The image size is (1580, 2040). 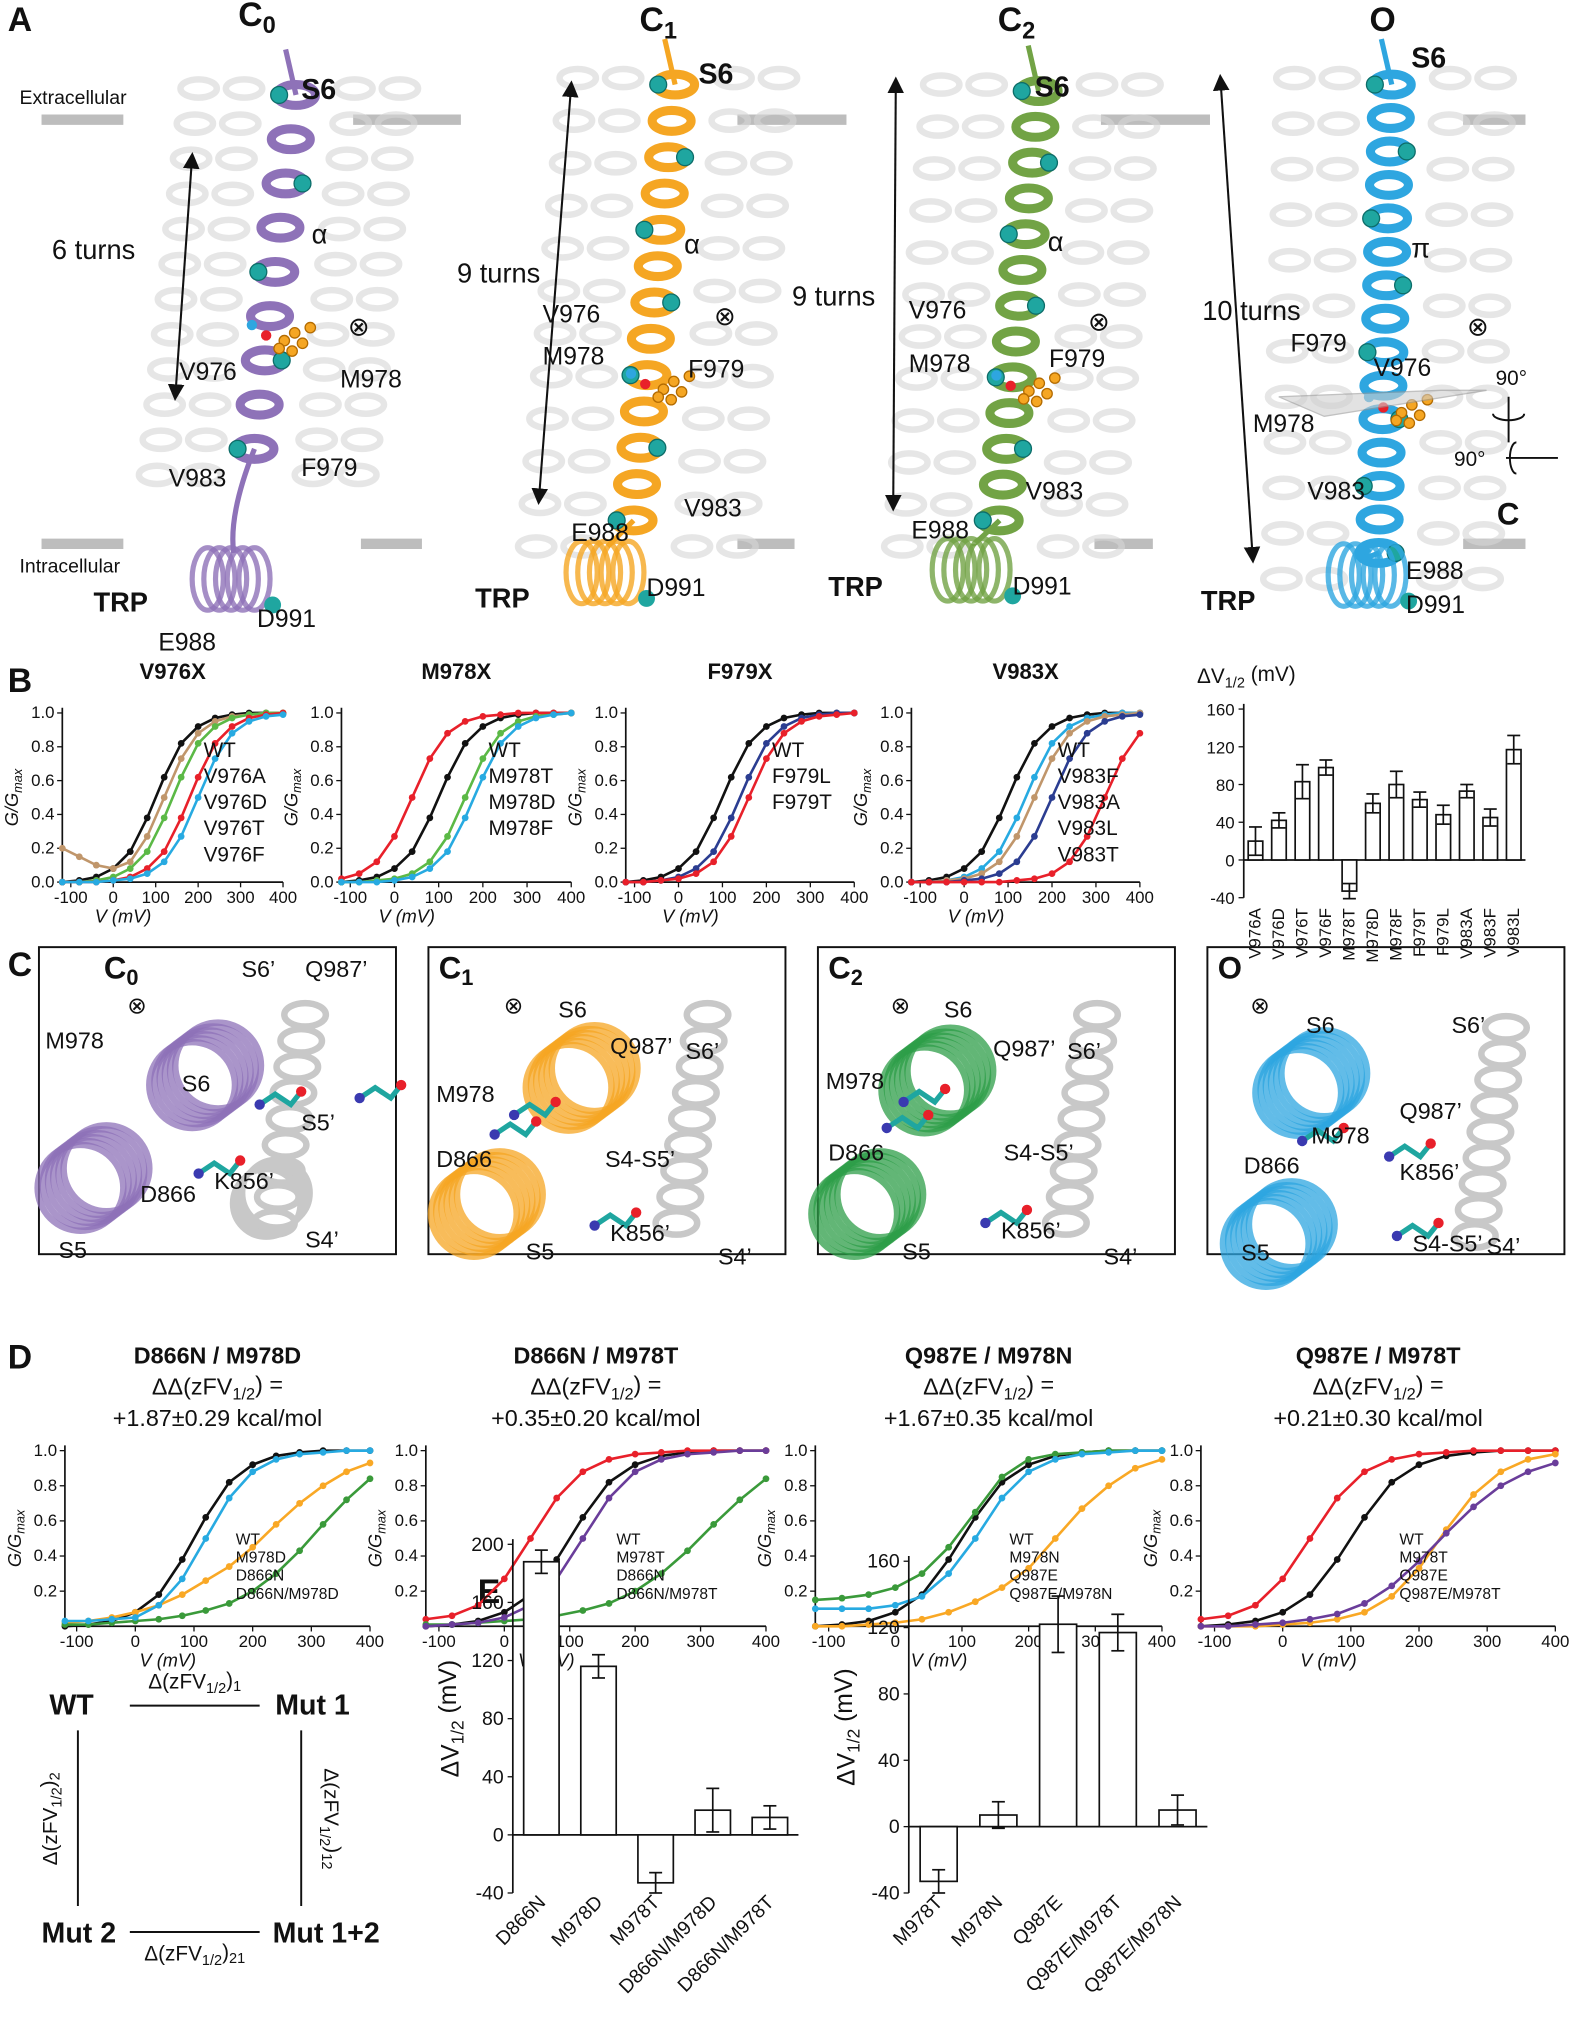 I want to click on y-tick-label: 0.4, so click(x=42, y=814).